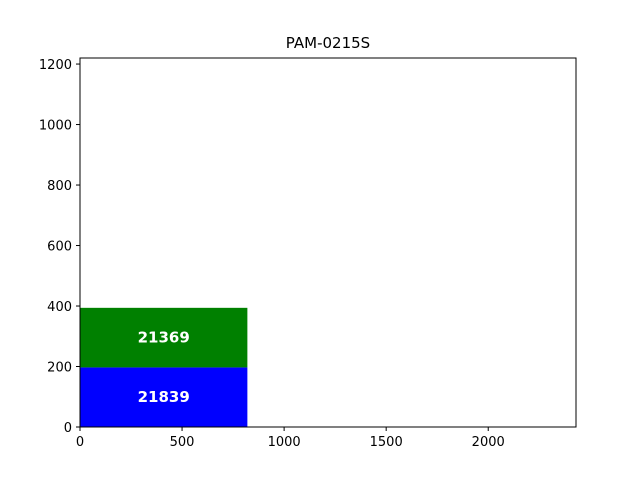 The height and width of the screenshot is (480, 640). I want to click on x-tick-label-3: 1500, so click(386, 442).